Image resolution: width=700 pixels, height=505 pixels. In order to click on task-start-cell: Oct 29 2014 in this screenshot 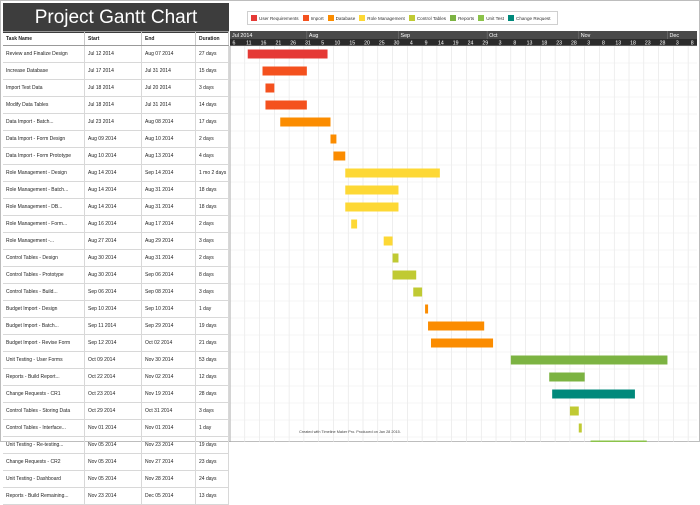, I will do `click(113, 411)`.